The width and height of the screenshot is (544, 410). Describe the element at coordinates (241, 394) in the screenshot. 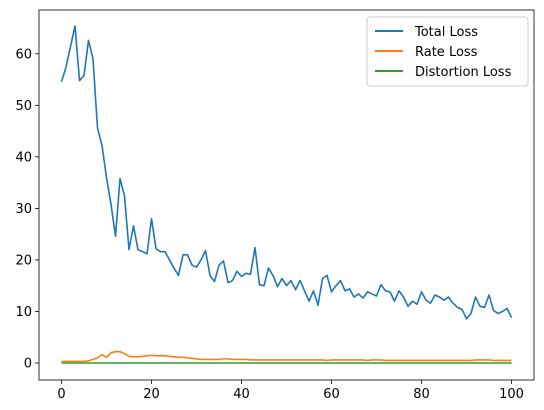

I see `x-tick-label-40: 40` at that location.